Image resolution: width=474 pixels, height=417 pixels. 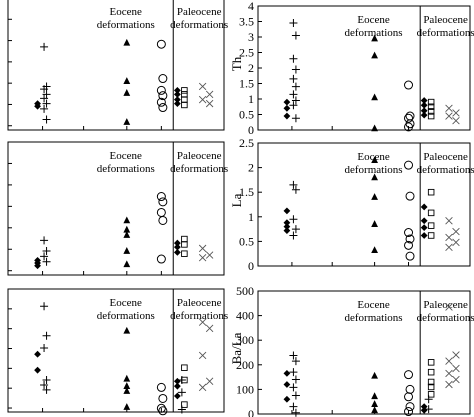 I want to click on y-tick-label: 1, so click(x=251, y=217).